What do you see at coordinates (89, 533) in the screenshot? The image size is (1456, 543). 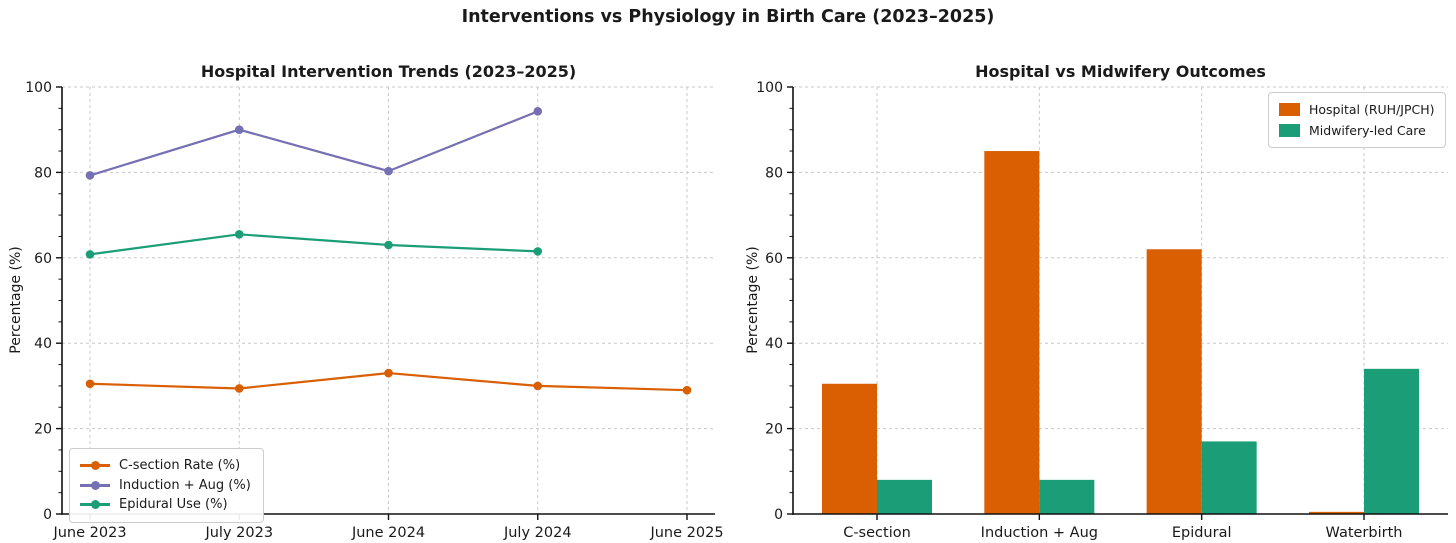 I see `x-tick-label: June 2023` at bounding box center [89, 533].